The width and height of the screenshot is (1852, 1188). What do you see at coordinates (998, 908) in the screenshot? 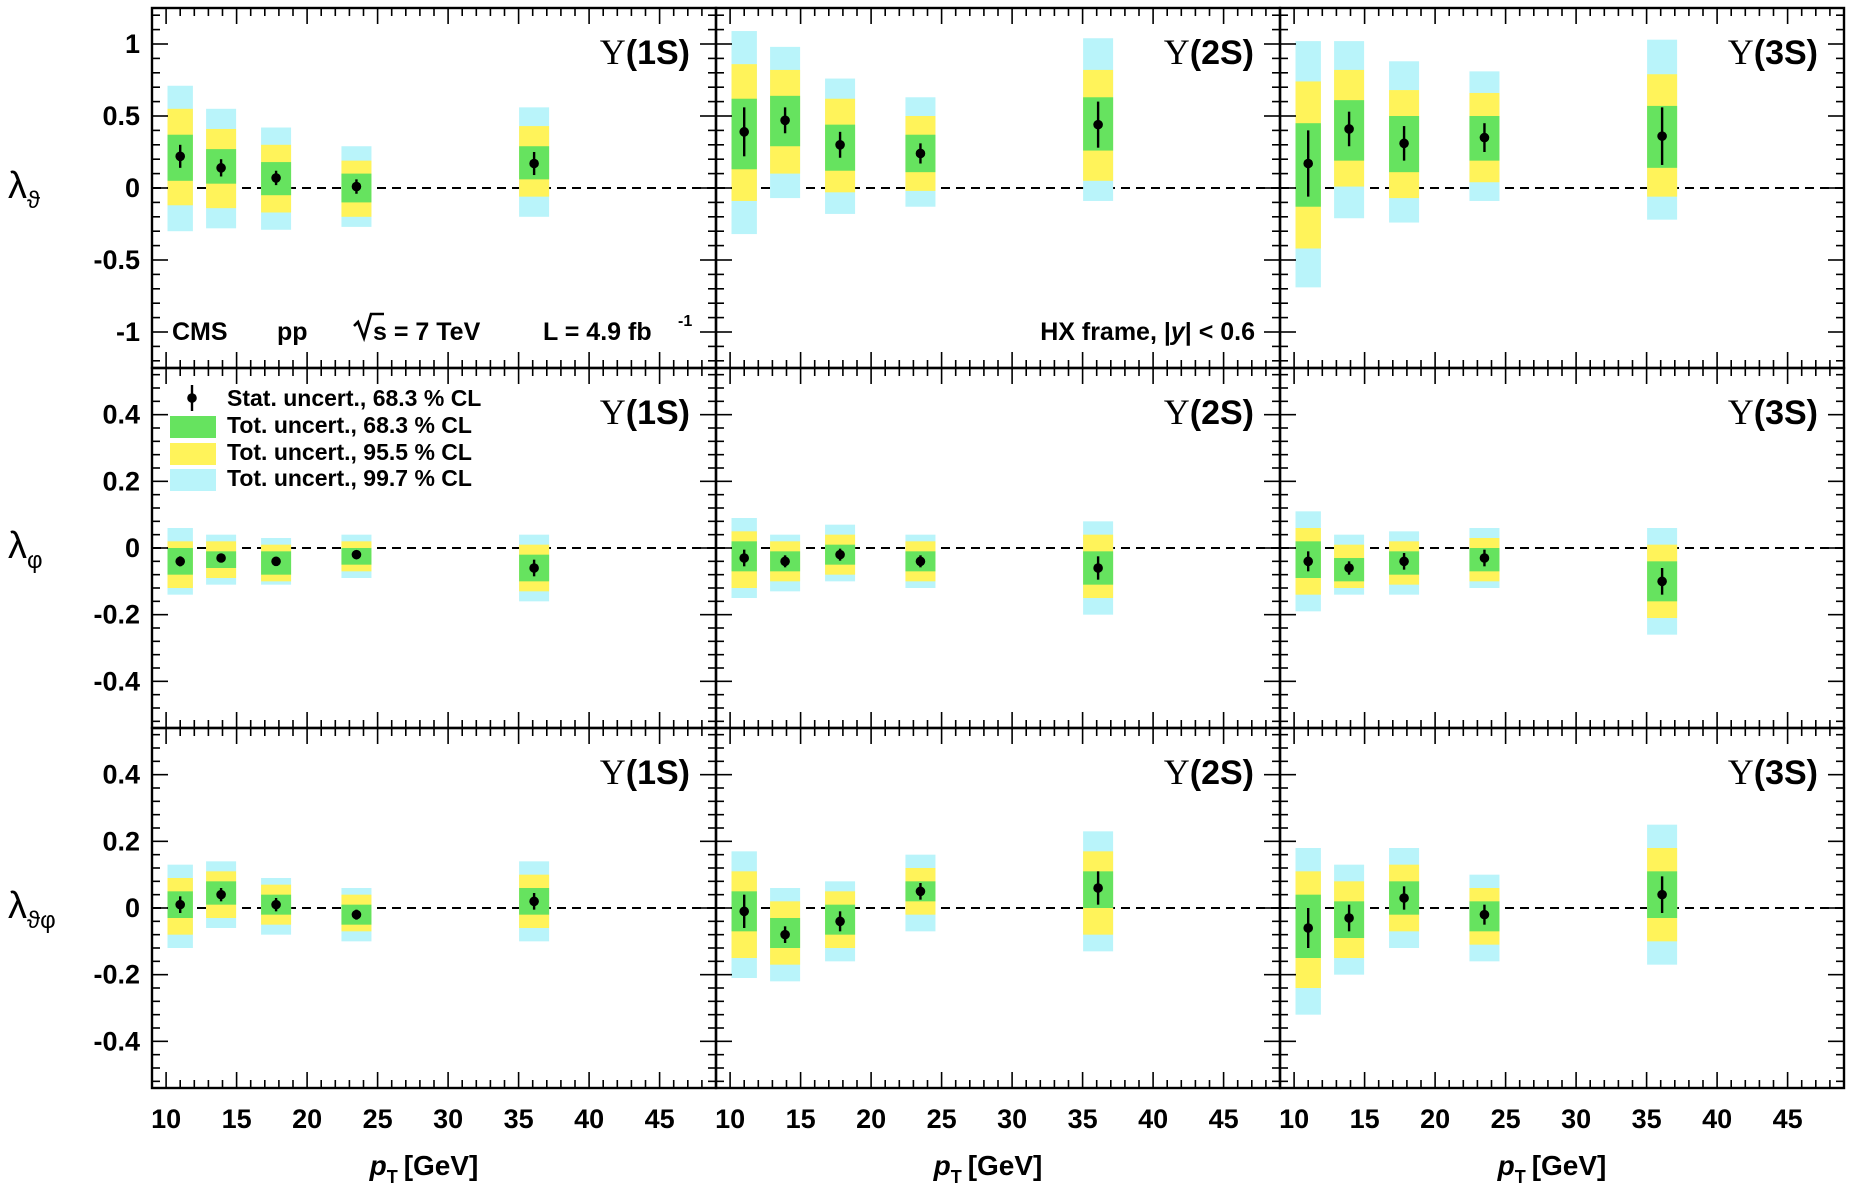
I see `panel-lambda_theta_phi-2S: Υ(2S)` at bounding box center [998, 908].